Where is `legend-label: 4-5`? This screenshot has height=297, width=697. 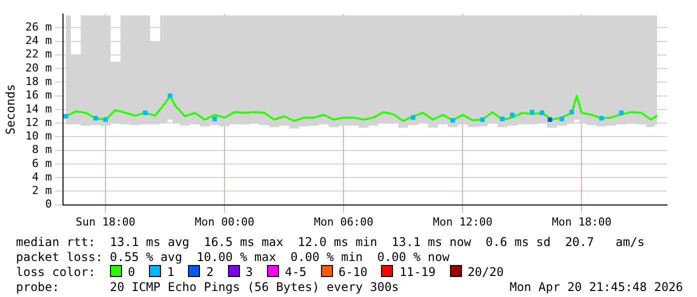 legend-label: 4-5 is located at coordinates (295, 272).